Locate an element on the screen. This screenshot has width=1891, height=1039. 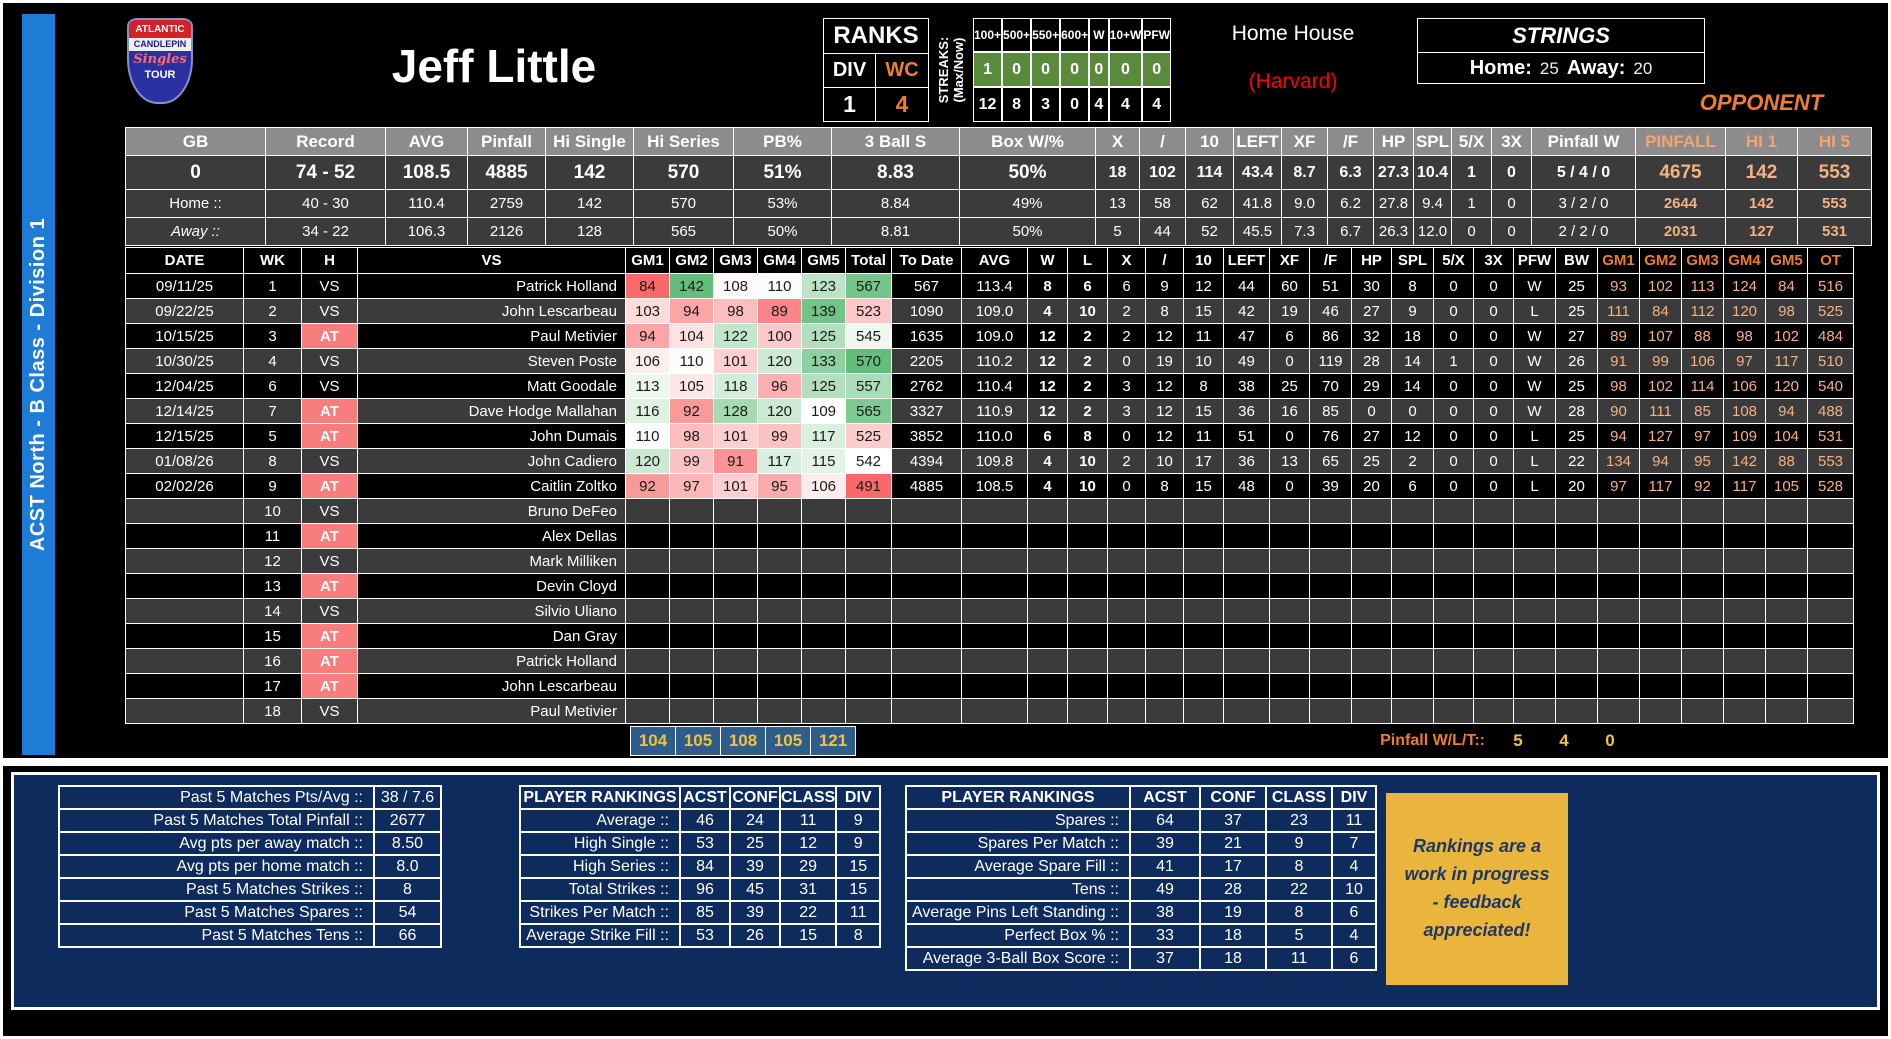
match-col-header: GM1 is located at coordinates (647, 260).